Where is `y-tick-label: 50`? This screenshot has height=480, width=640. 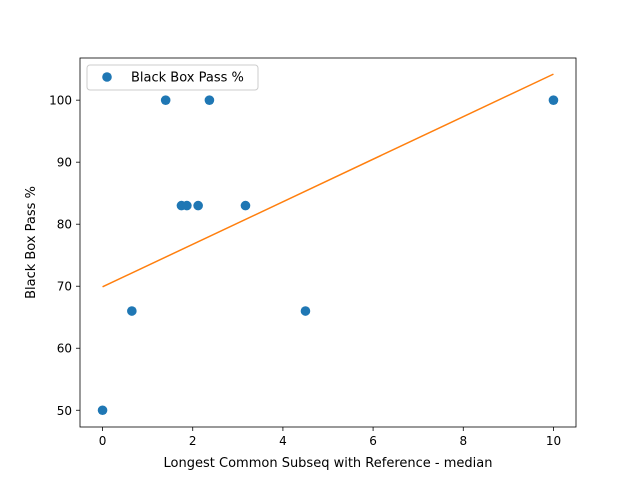
y-tick-label: 50 is located at coordinates (64, 411).